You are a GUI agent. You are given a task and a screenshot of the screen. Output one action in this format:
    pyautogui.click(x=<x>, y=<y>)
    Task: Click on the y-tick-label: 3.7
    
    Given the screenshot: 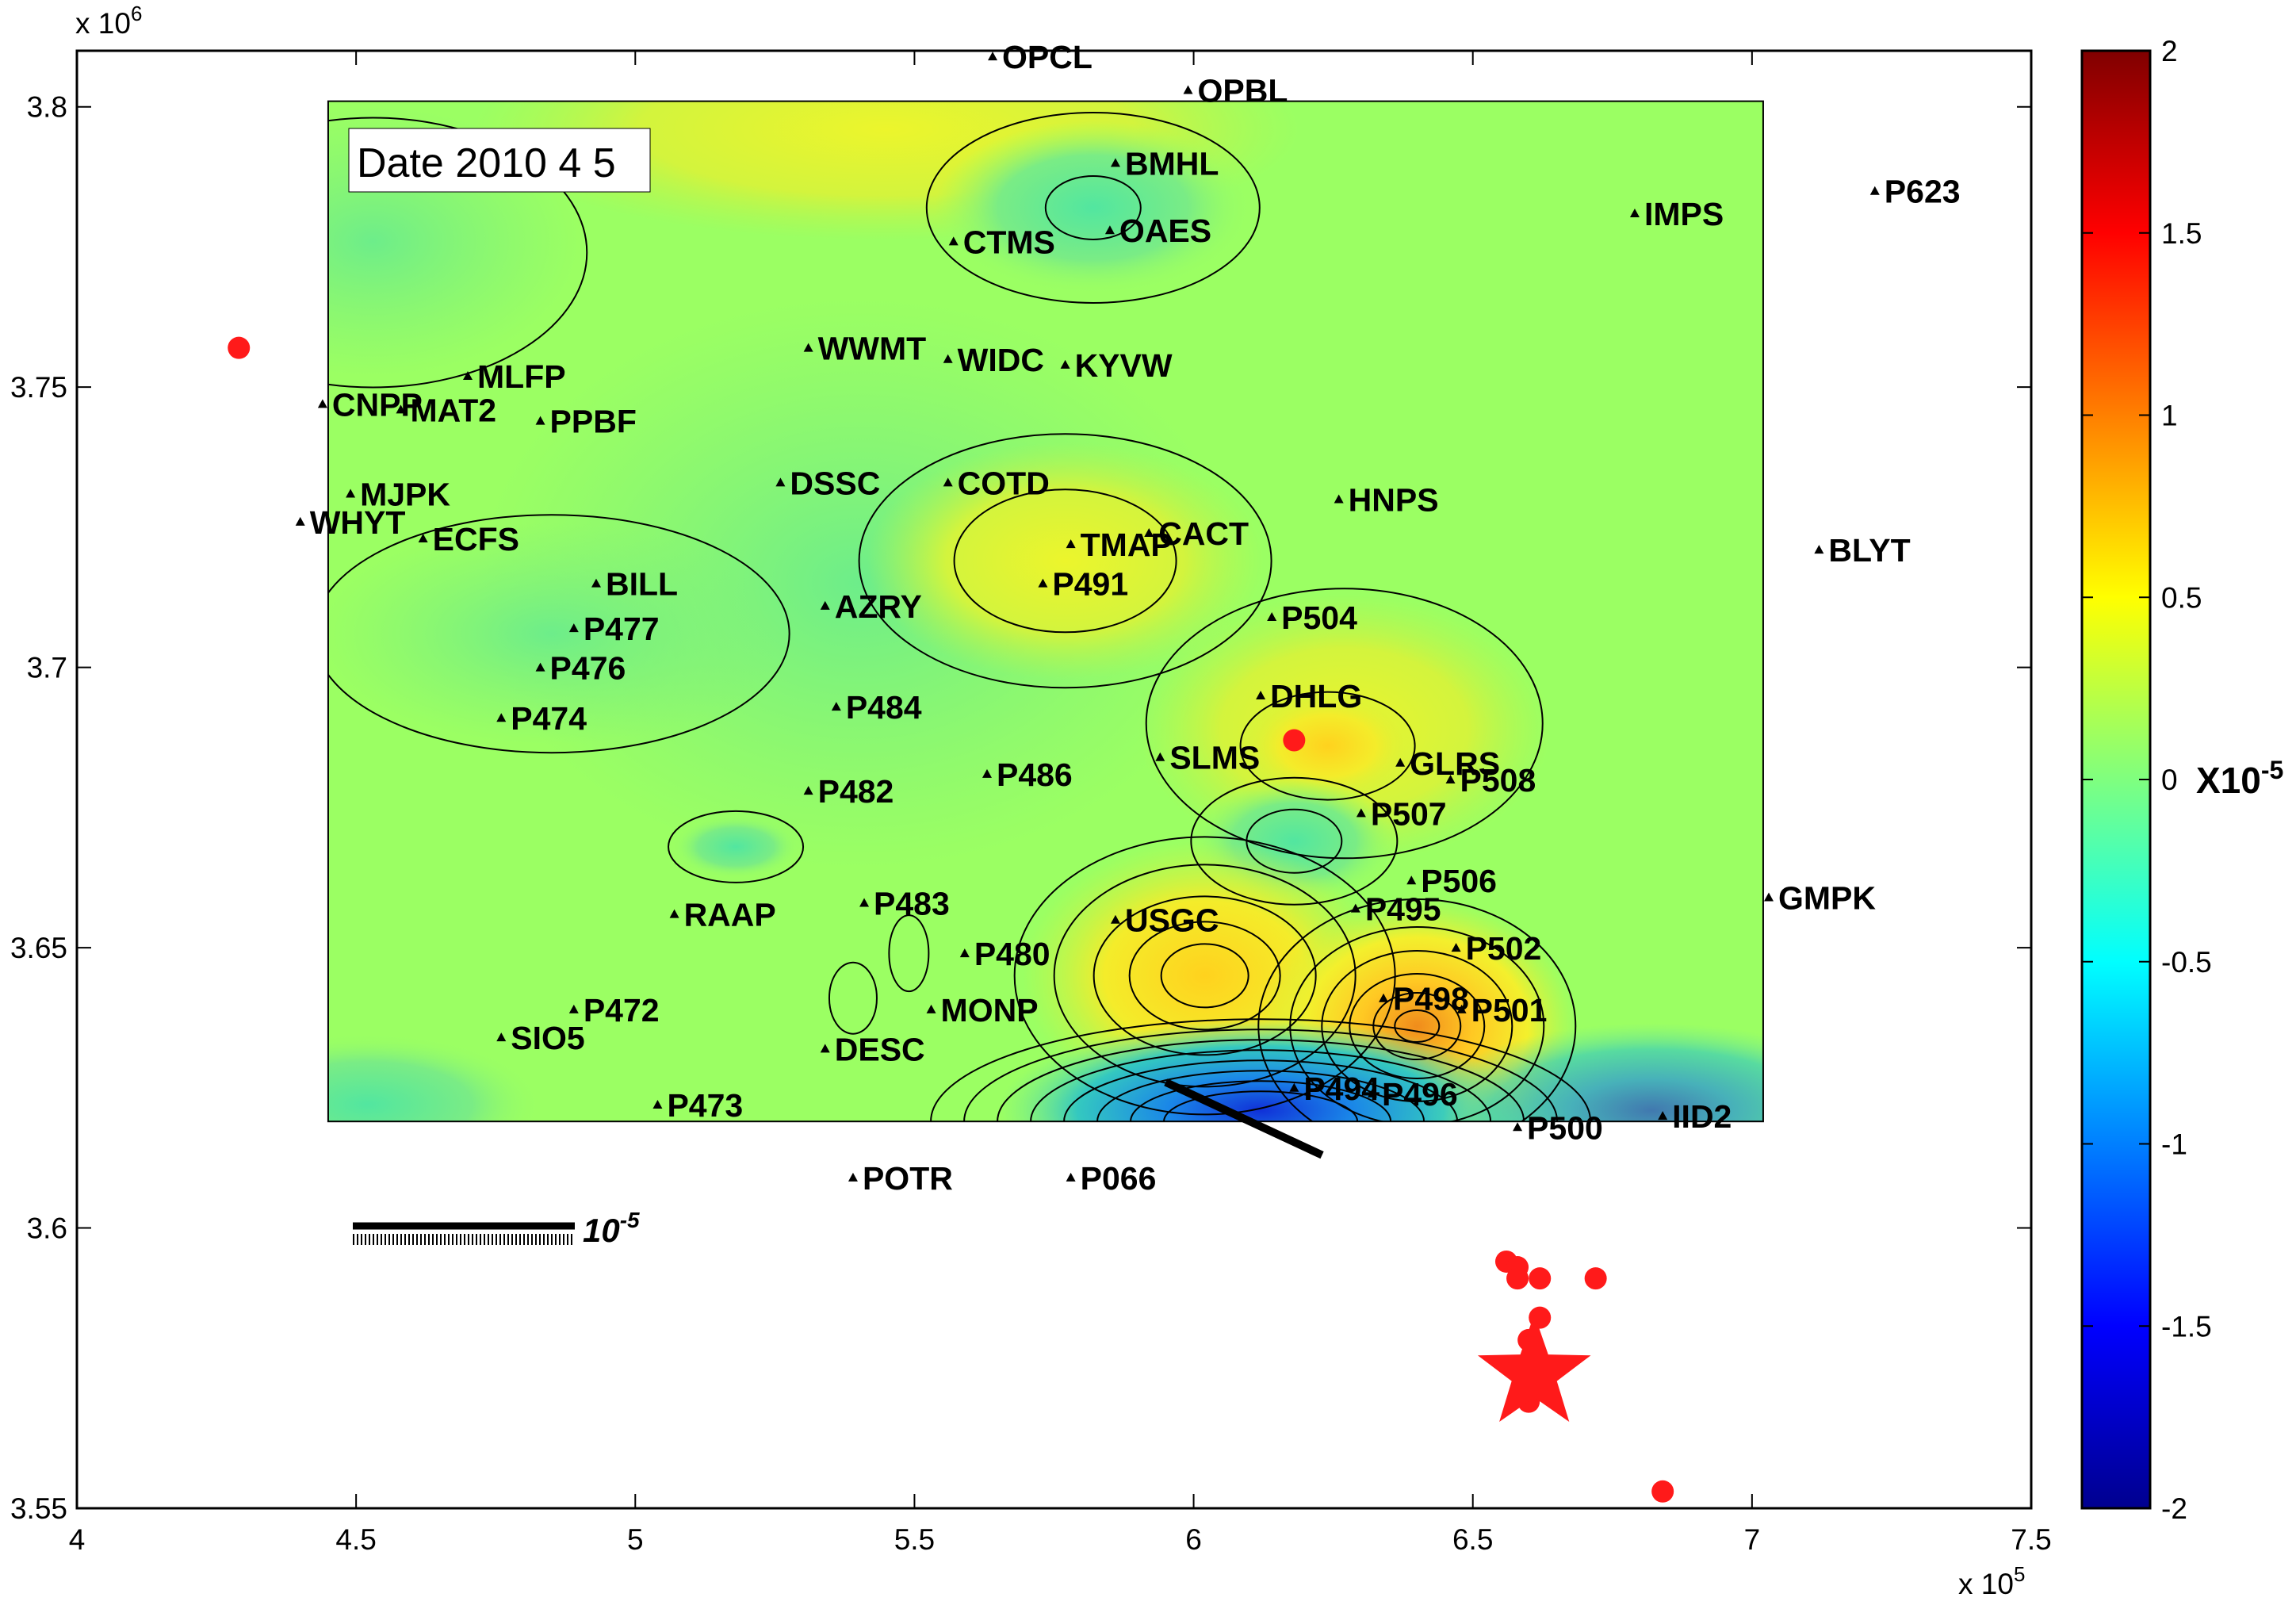 What is the action you would take?
    pyautogui.click(x=47, y=668)
    